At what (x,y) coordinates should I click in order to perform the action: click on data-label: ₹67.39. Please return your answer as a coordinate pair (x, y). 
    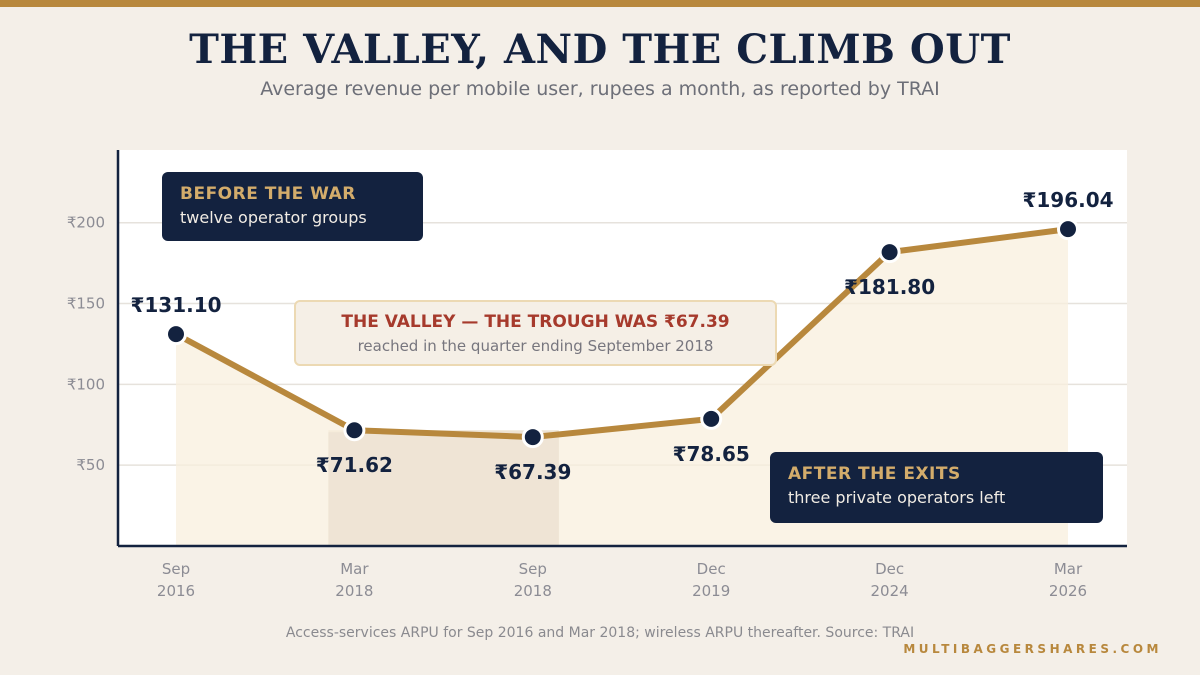
    Looking at the image, I should click on (532, 472).